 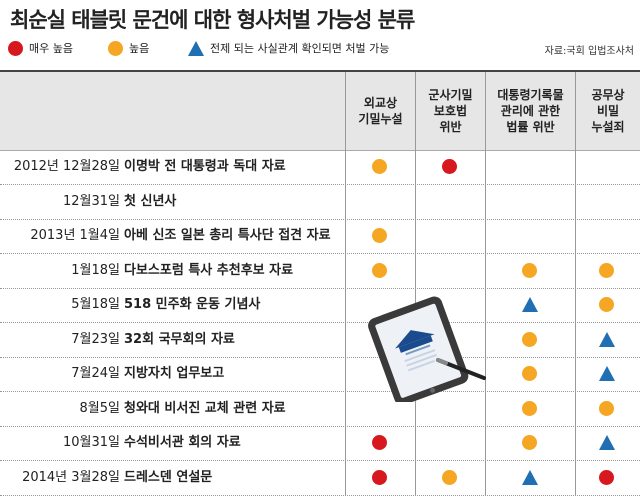 I want to click on page-title: 최순실 태블릿 문건에 대한 형사처벌 가능성 분류, so click(x=212, y=20).